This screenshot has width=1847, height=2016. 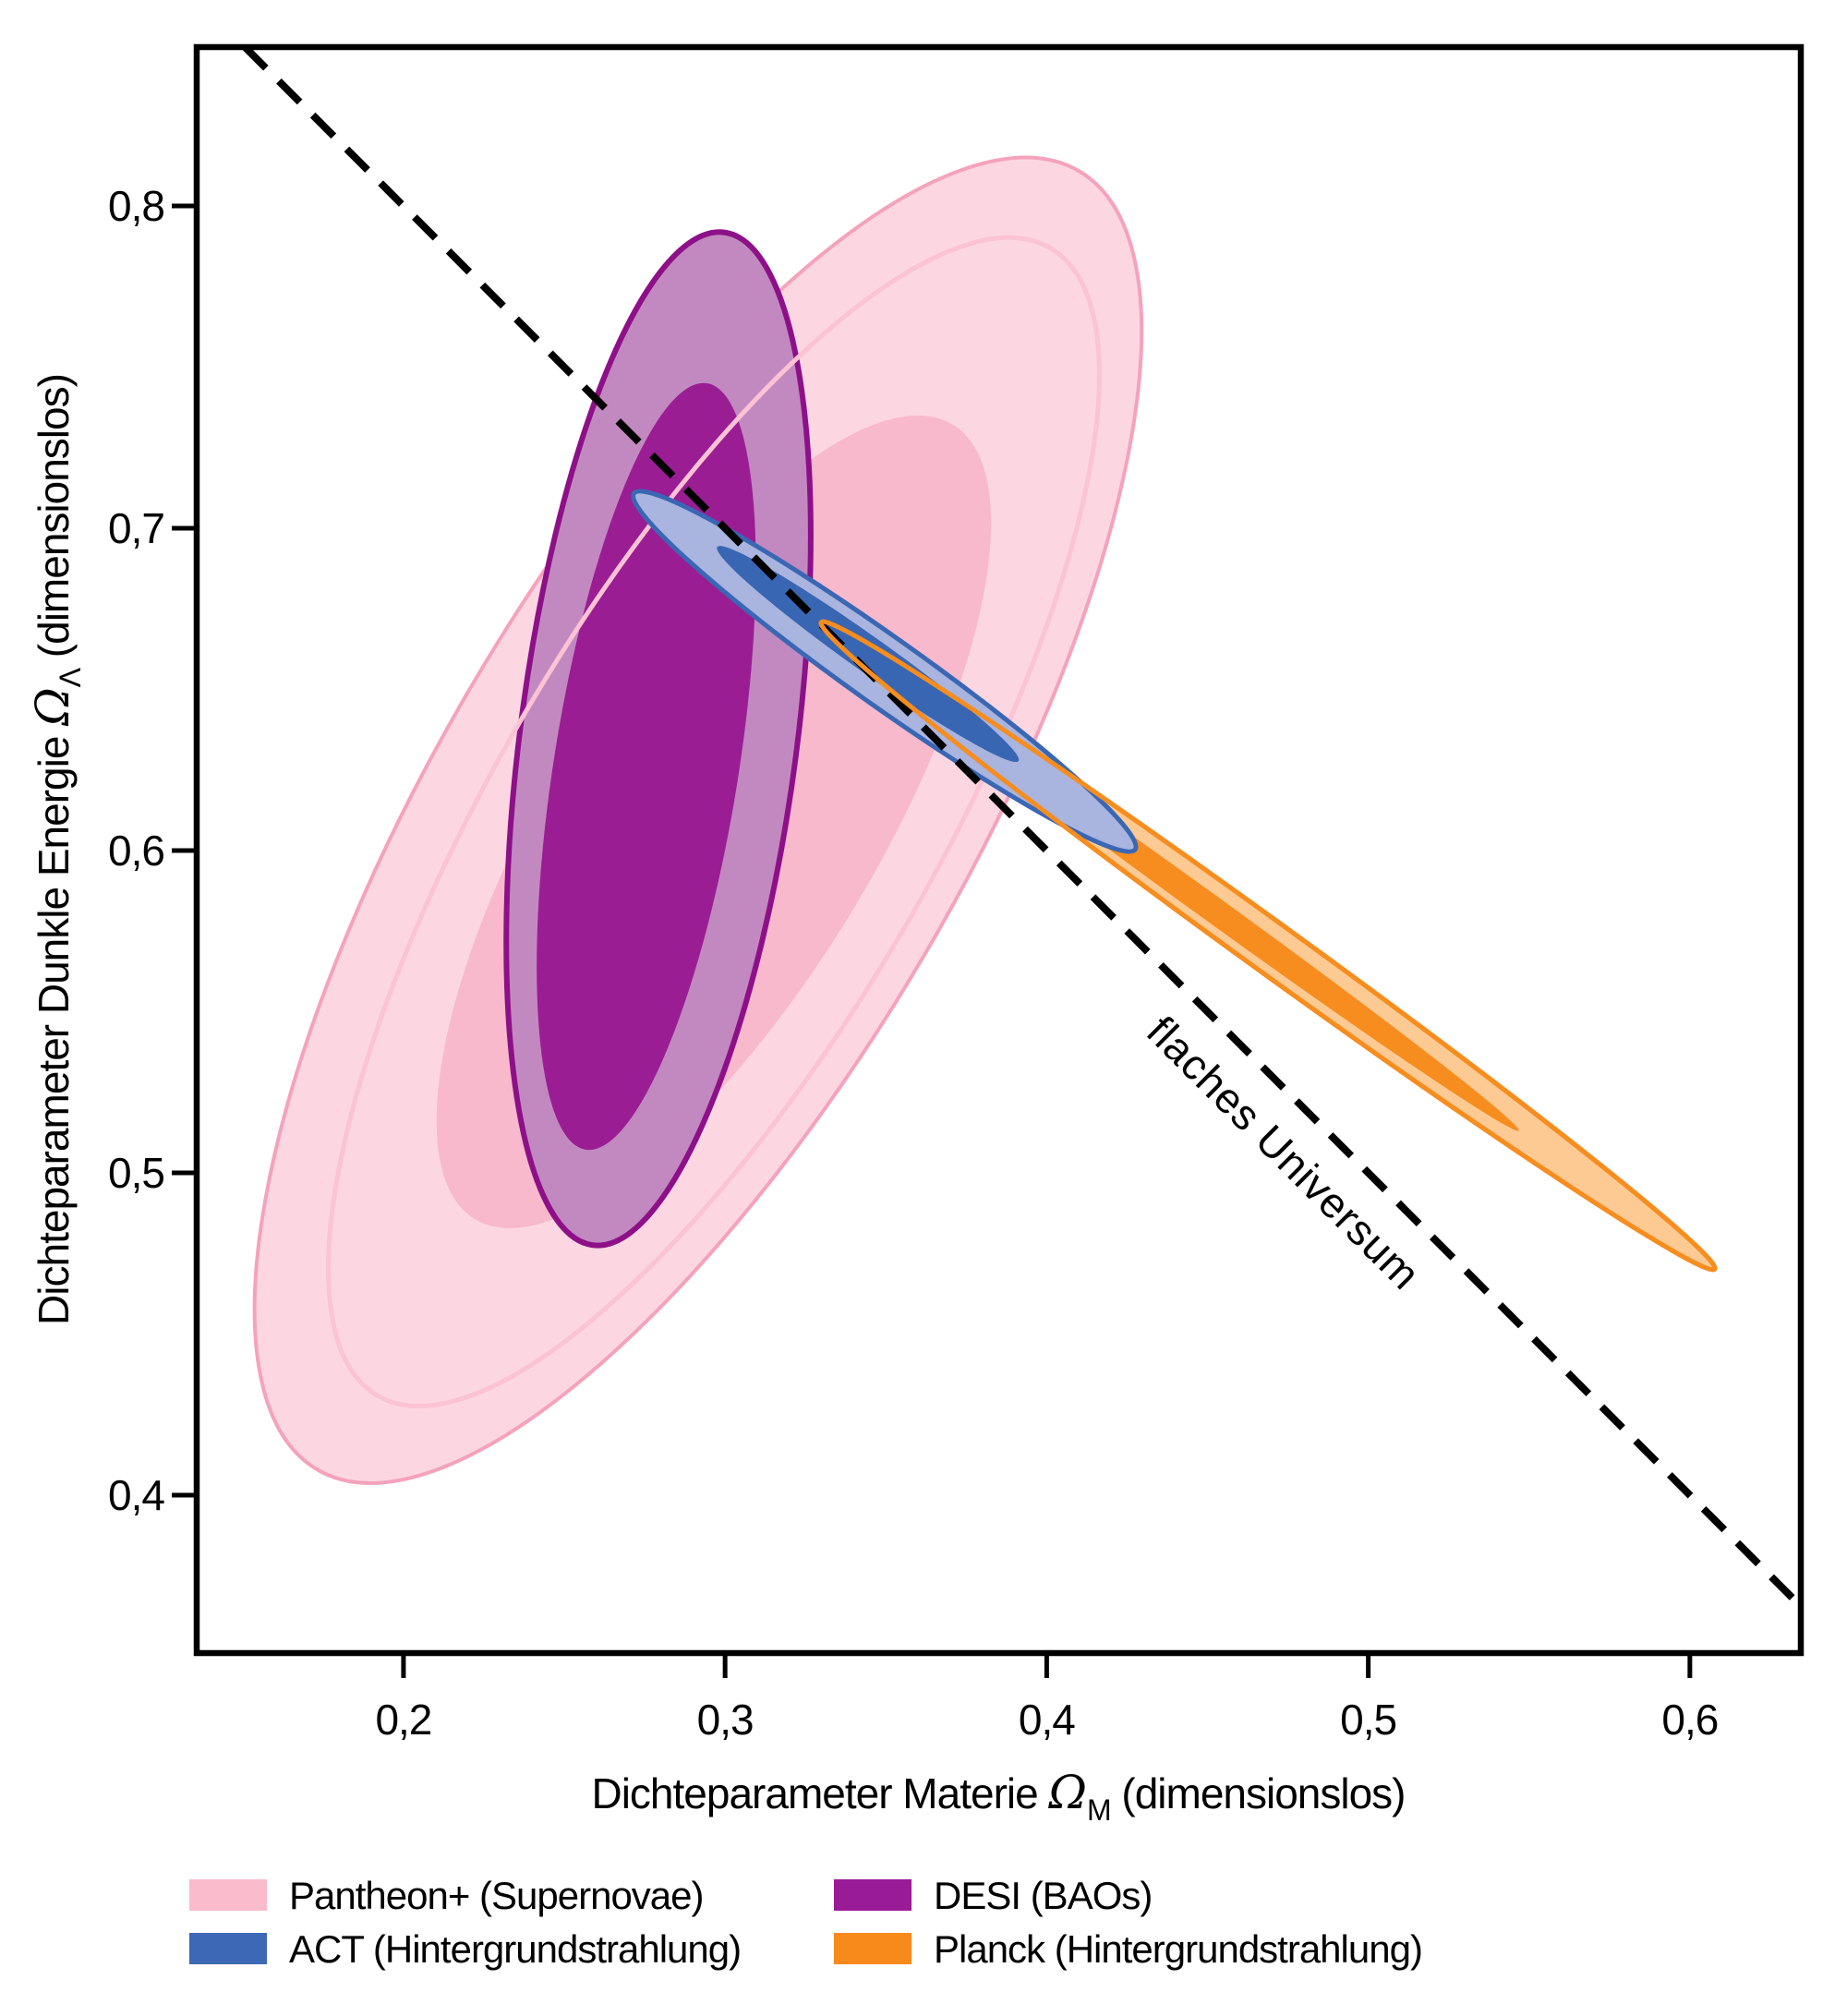 What do you see at coordinates (726, 1720) in the screenshot?
I see `x-tick-label: 0,3` at bounding box center [726, 1720].